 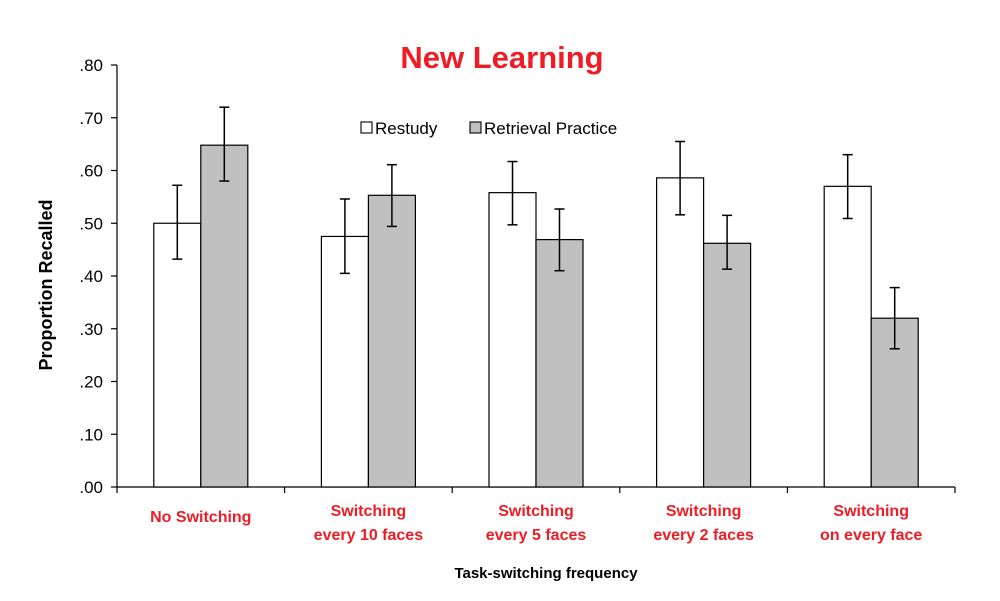 What do you see at coordinates (406, 128) in the screenshot?
I see `legend-label: Restudy` at bounding box center [406, 128].